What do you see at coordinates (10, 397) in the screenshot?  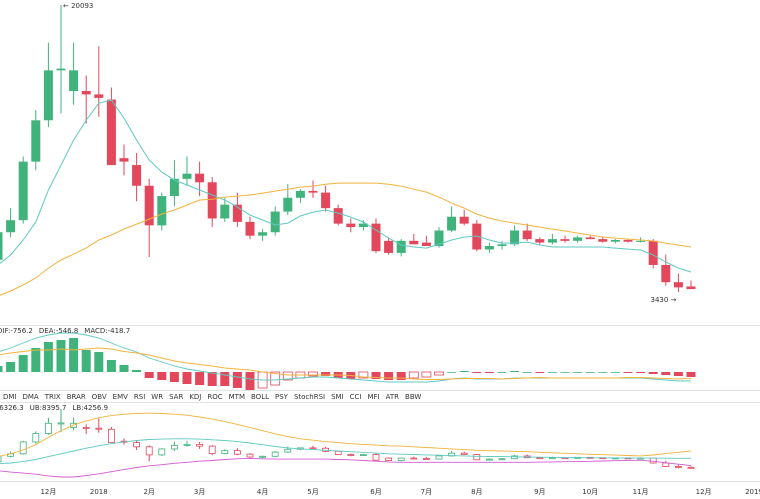 I see `indicator-tab: DMI` at bounding box center [10, 397].